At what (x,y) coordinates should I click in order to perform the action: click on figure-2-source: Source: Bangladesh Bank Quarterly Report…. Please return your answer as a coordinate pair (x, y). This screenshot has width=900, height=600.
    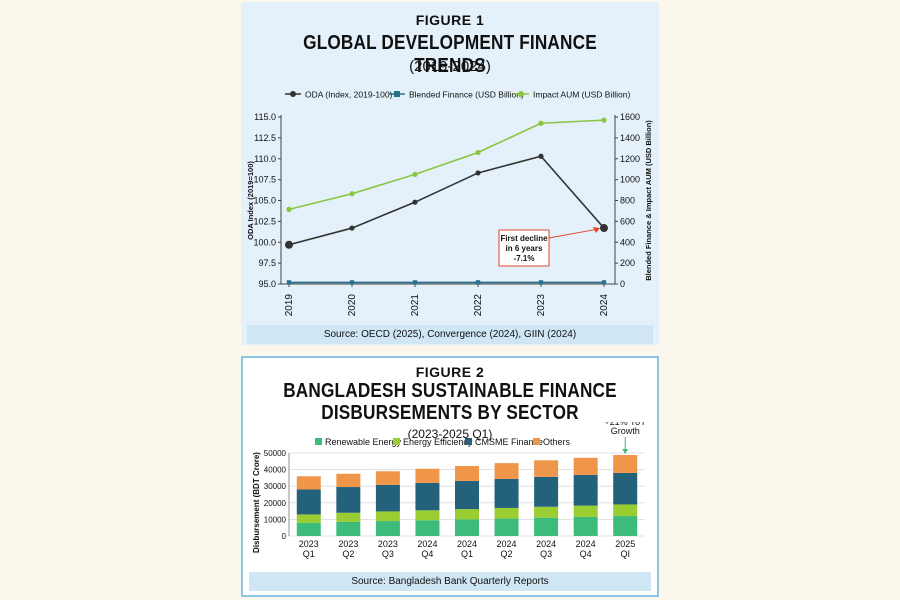
    Looking at the image, I should click on (450, 581).